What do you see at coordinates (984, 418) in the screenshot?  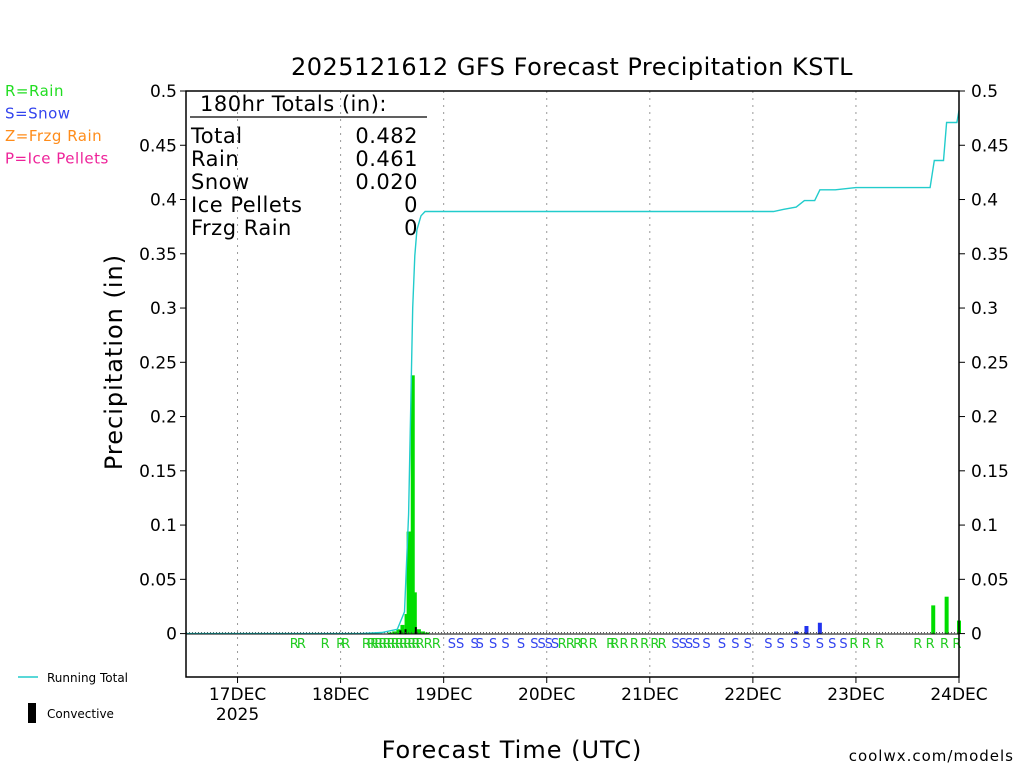 I see `y-tick-label-right: 0.2` at bounding box center [984, 418].